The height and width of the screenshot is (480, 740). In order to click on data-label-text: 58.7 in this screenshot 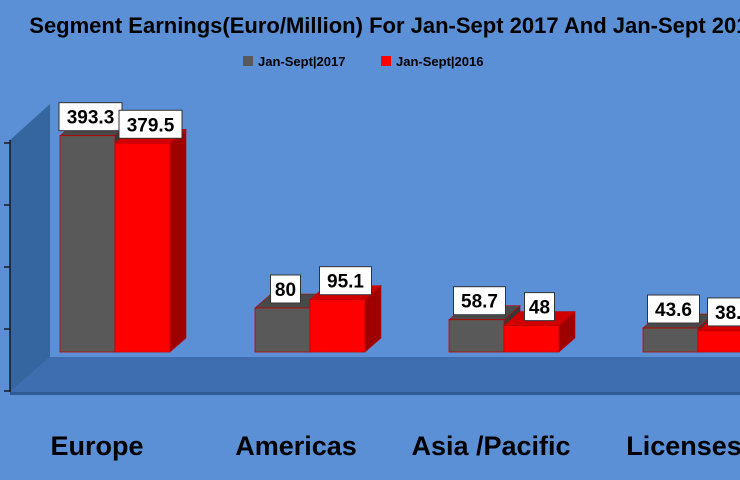, I will do `click(479, 302)`.